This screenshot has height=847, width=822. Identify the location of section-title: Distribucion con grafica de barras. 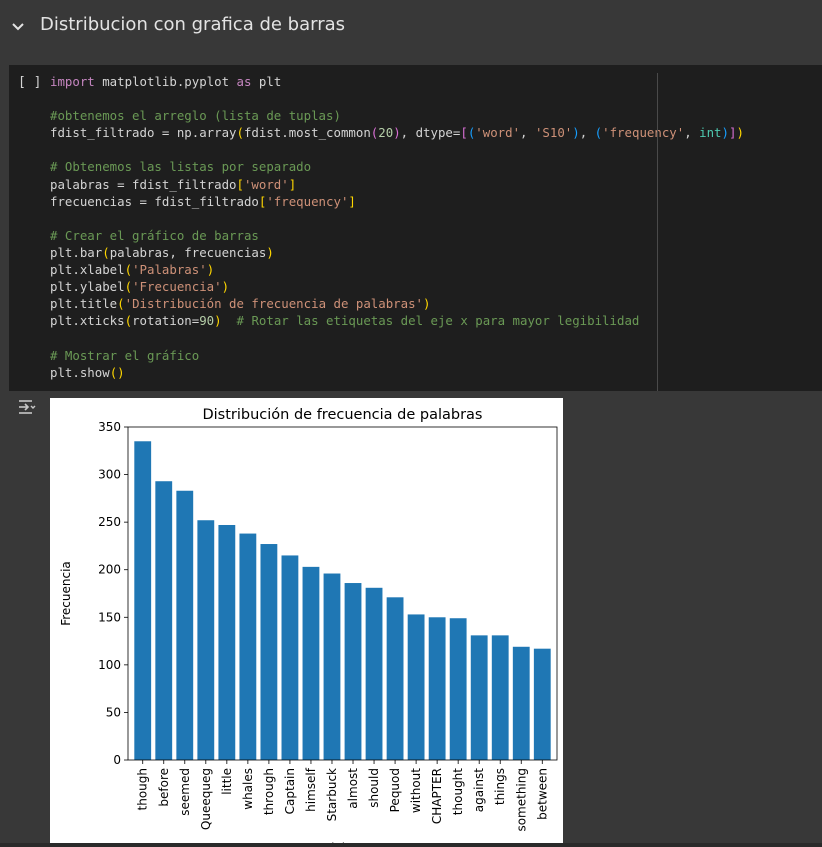
(193, 24).